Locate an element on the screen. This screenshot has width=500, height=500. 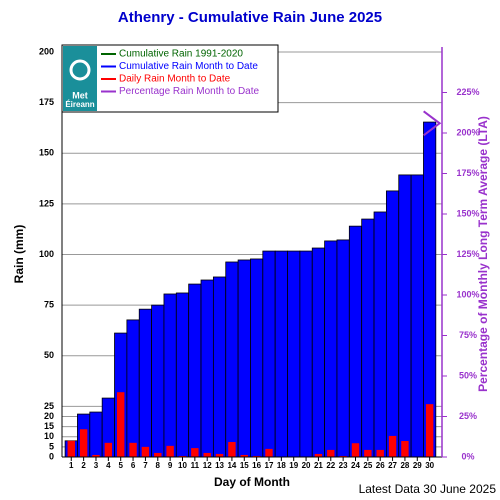
x-tick-label: 26 is located at coordinates (380, 465).